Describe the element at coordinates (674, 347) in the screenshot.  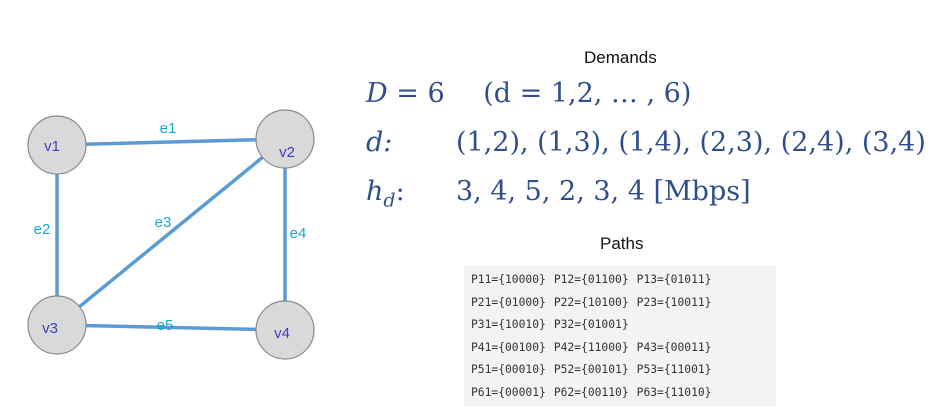
I see `path-entry: P43={00011}` at that location.